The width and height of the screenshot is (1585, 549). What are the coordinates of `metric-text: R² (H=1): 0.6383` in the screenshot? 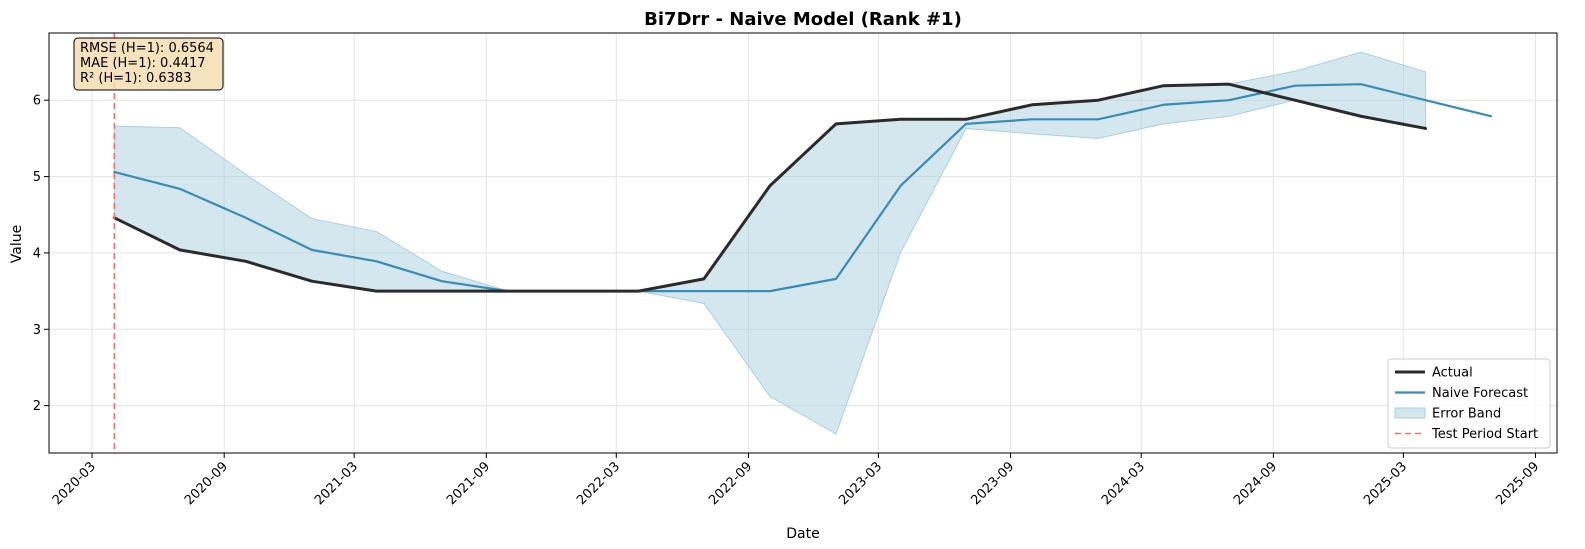 It's located at (135, 78).